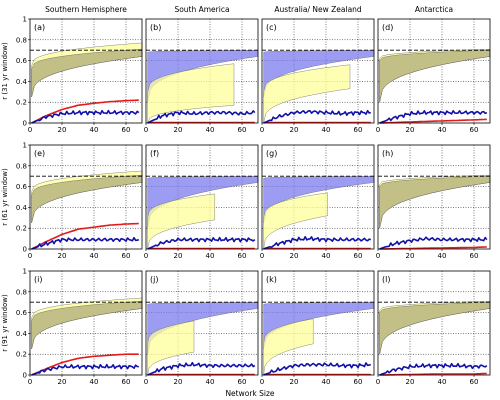  I want to click on panel: (l) 0 20 40 60, so click(433, 328).